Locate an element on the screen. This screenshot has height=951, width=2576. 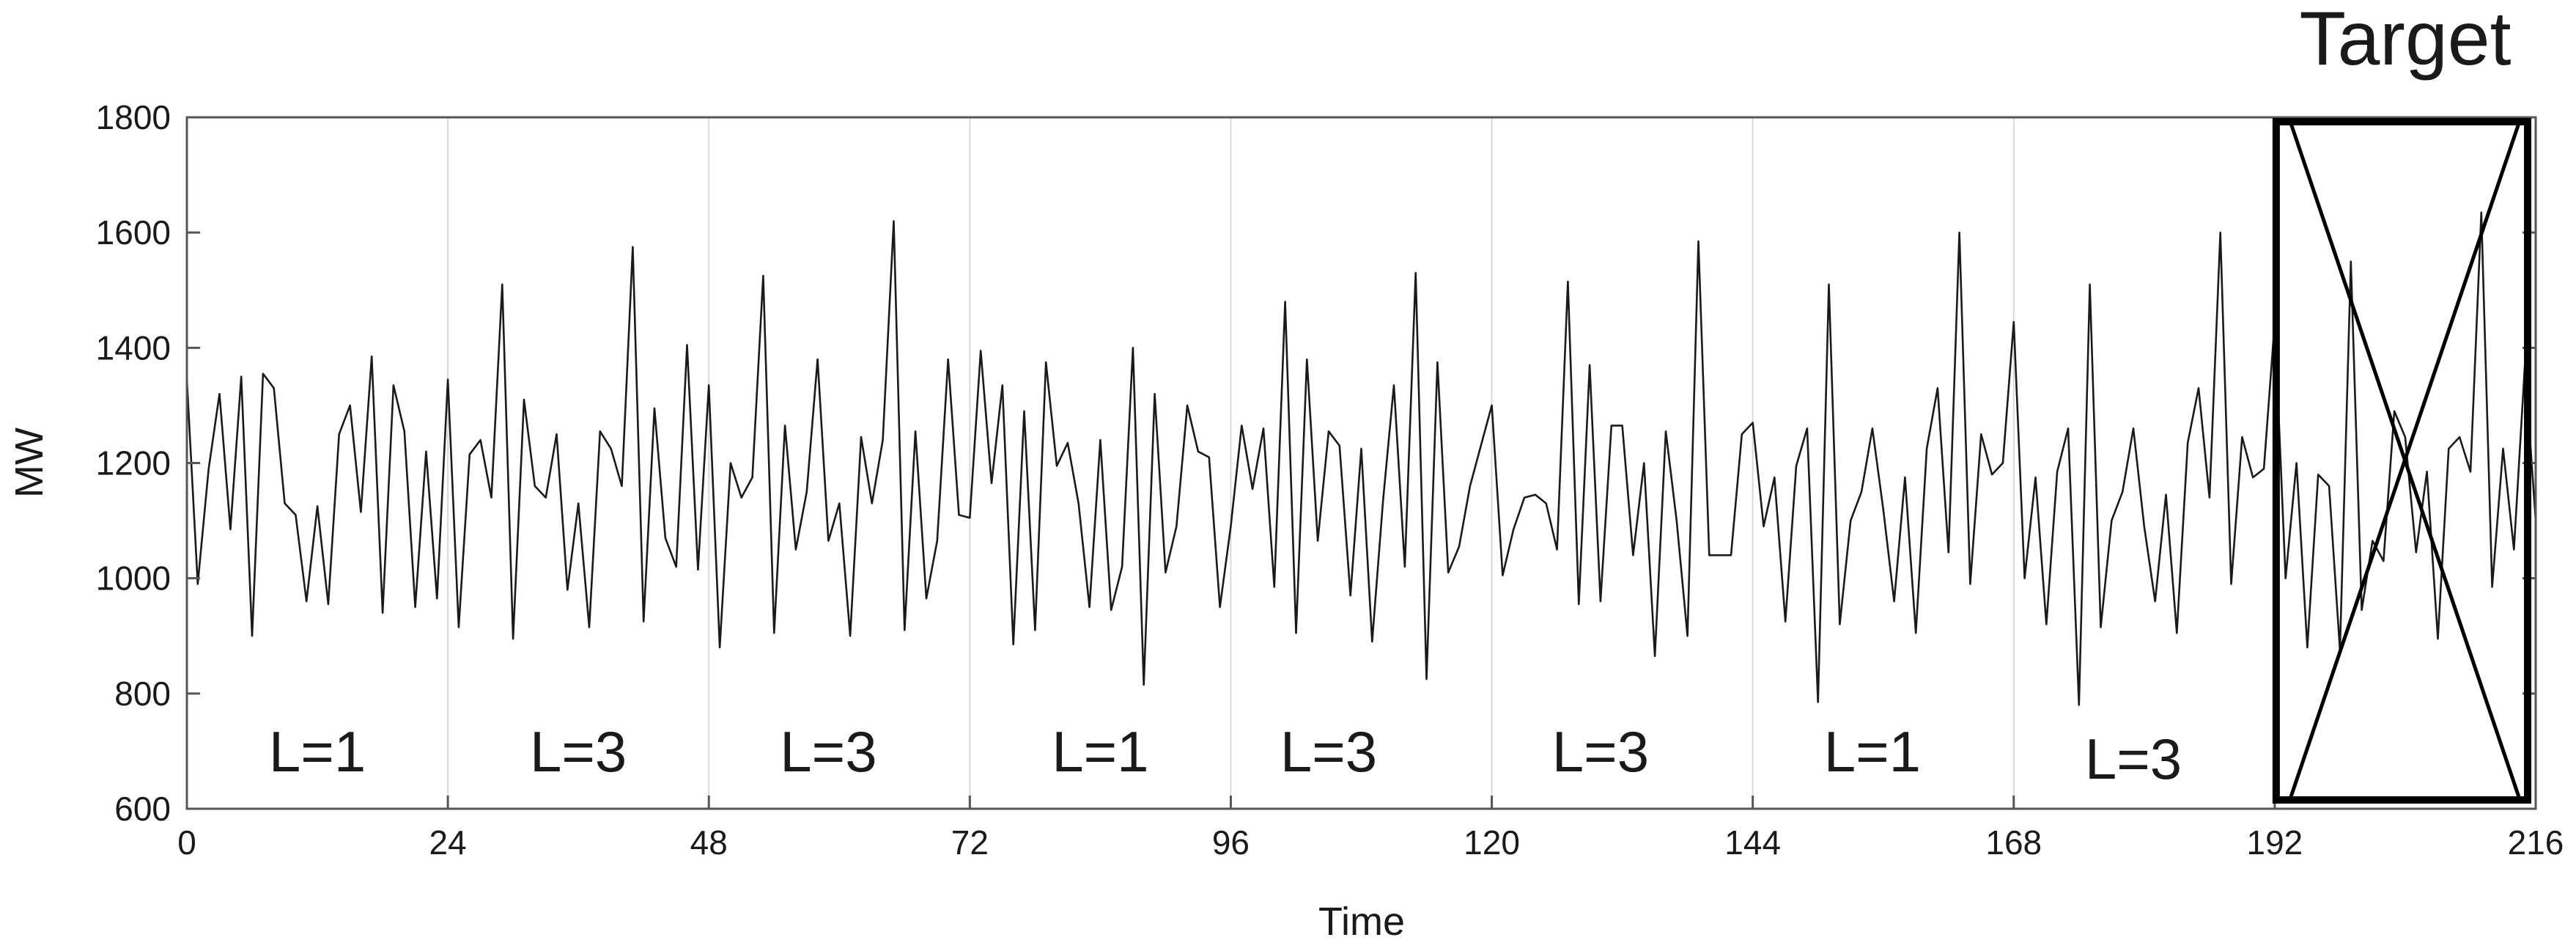
x-tick-label: 192 is located at coordinates (2275, 842).